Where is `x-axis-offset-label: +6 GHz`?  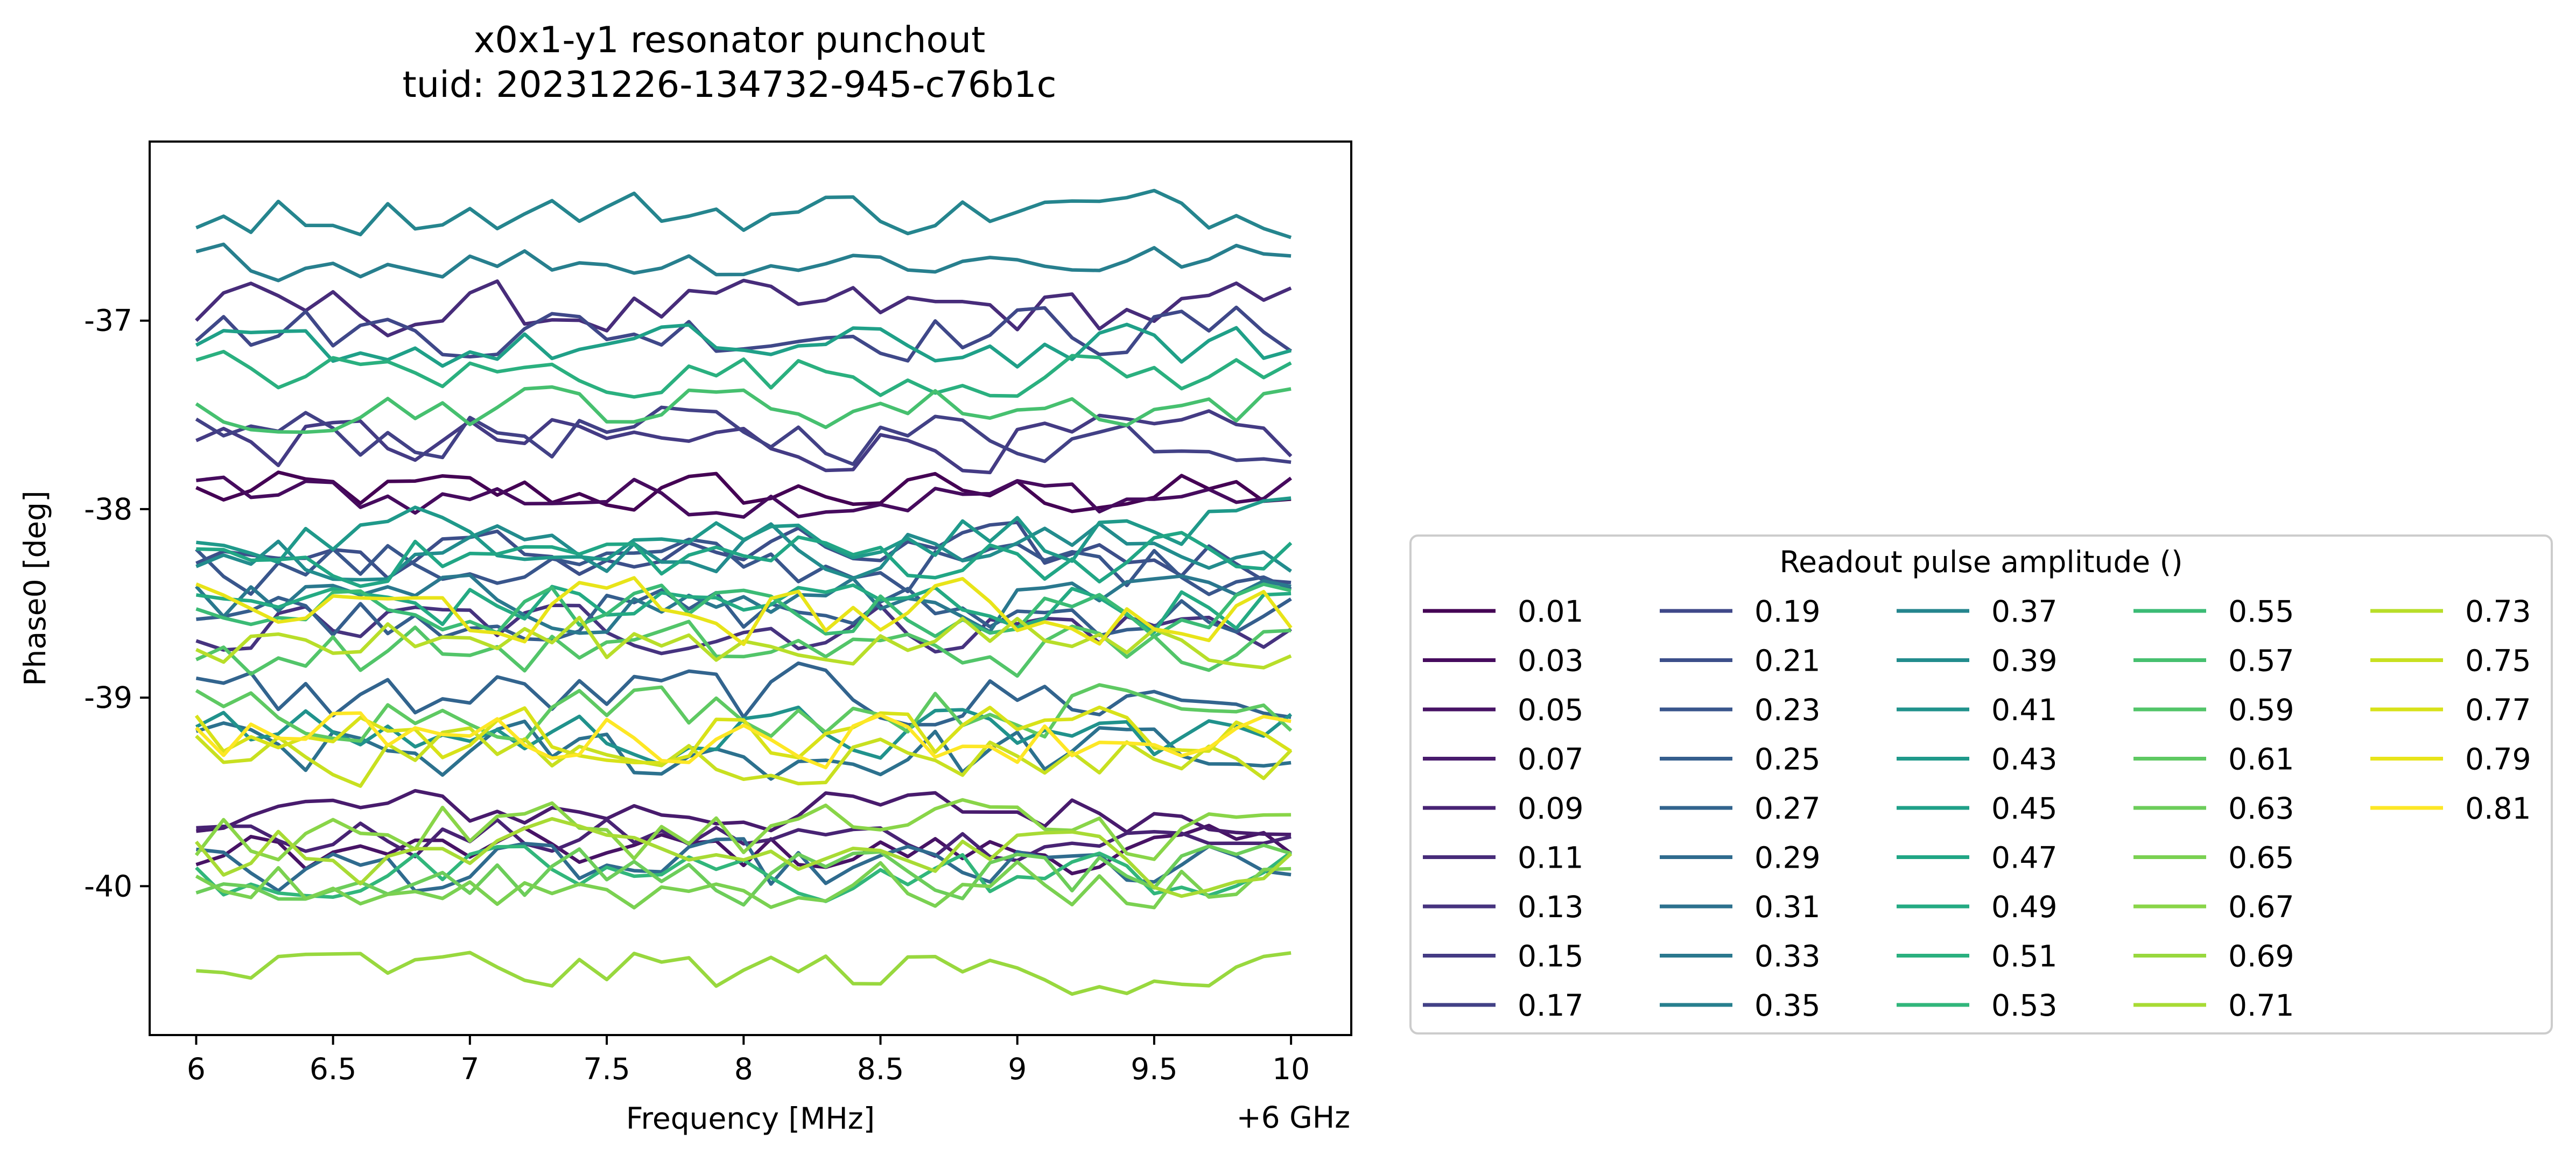
x-axis-offset-label: +6 GHz is located at coordinates (1293, 1117).